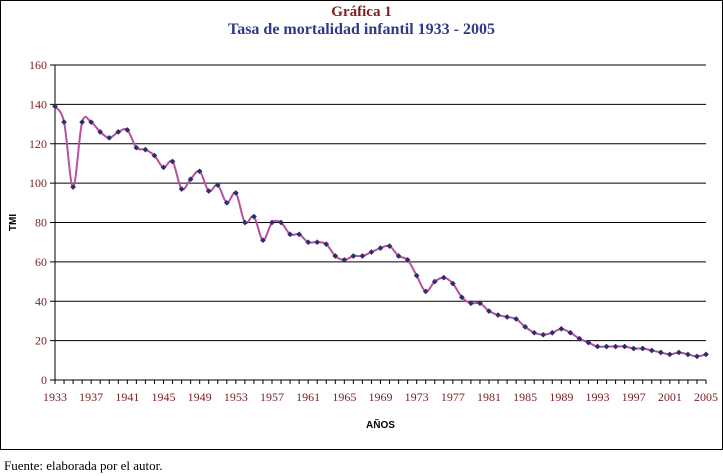  What do you see at coordinates (634, 397) in the screenshot?
I see `x-tick-label: 1997` at bounding box center [634, 397].